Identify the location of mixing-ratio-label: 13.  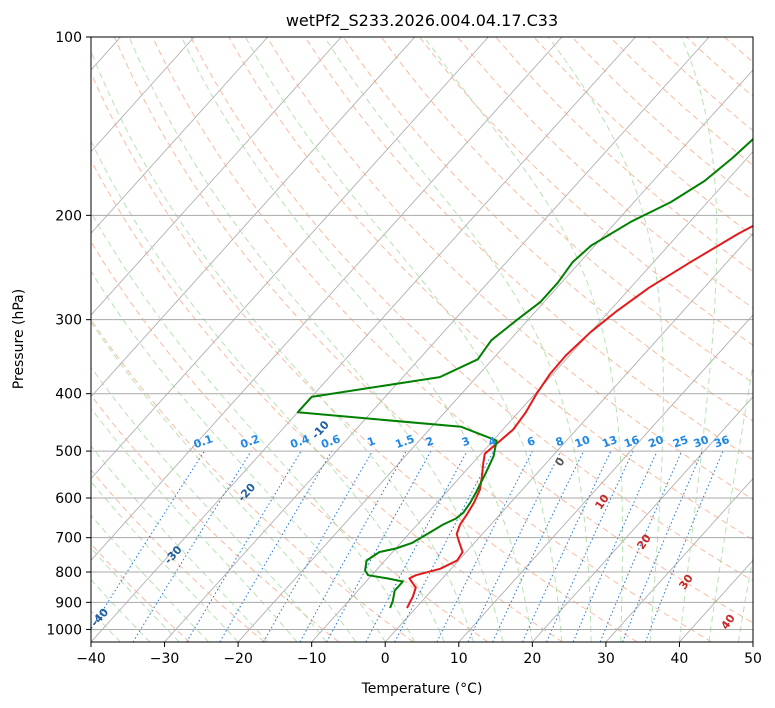
(609, 441).